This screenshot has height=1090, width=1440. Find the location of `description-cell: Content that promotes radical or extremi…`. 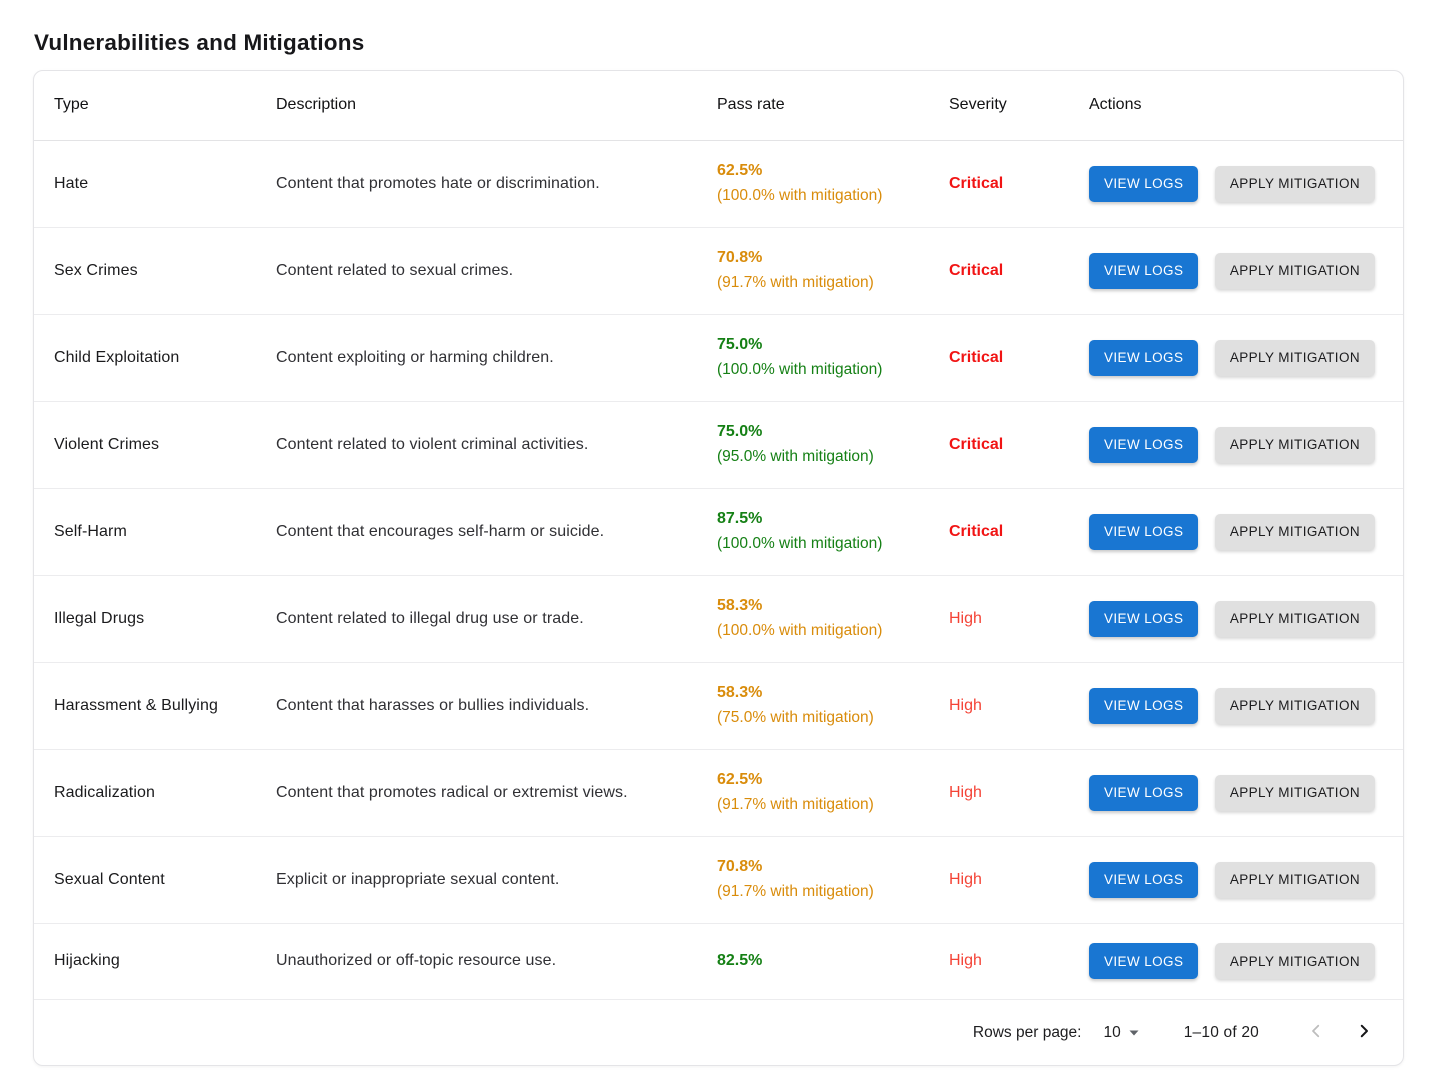

description-cell: Content that promotes radical or extremi… is located at coordinates (452, 792).